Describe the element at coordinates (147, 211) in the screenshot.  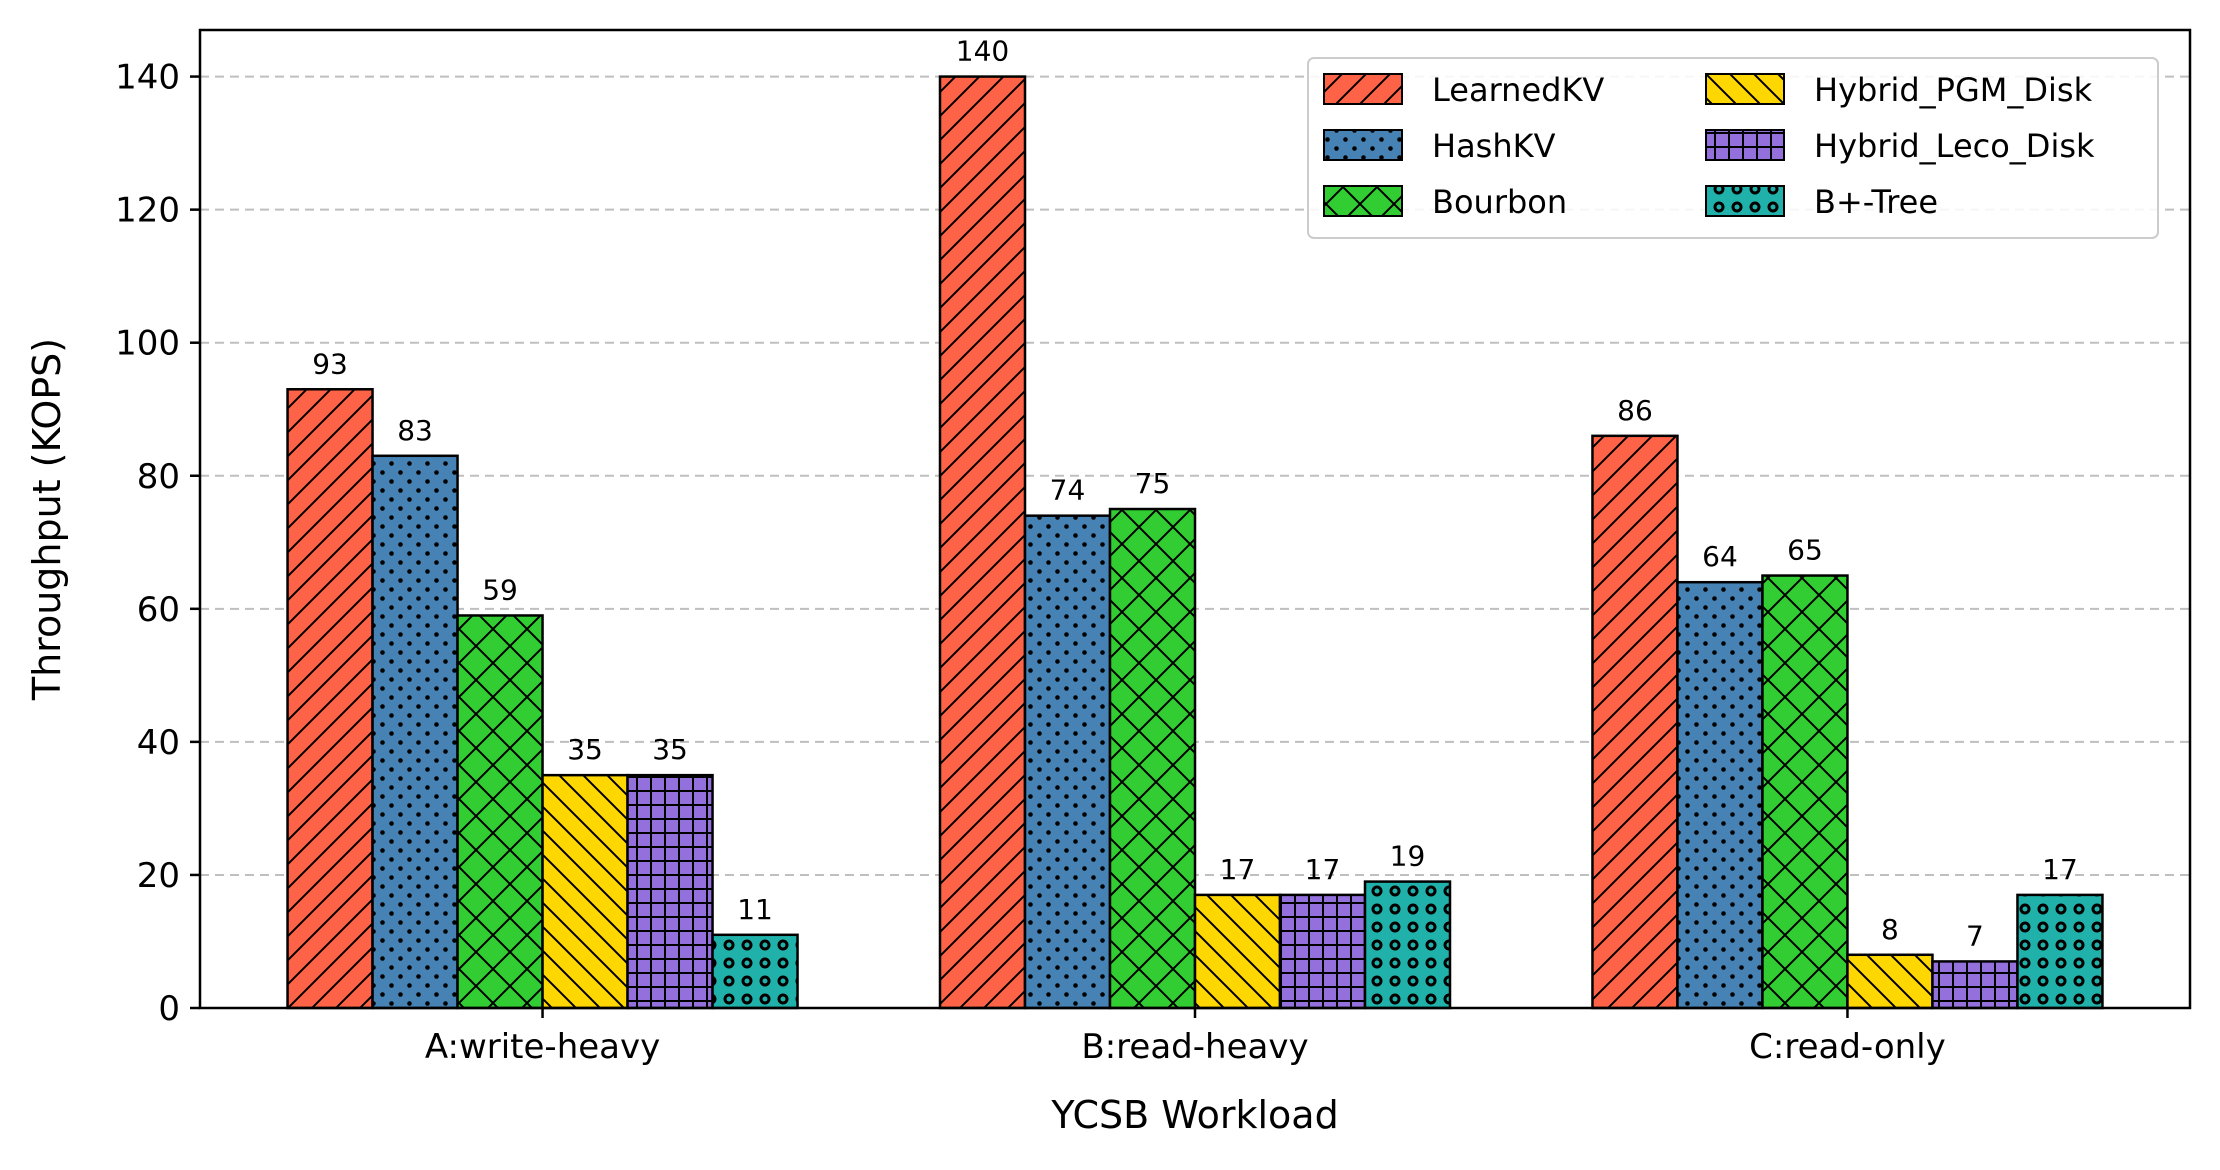
I see `y-tick-label: 120` at that location.